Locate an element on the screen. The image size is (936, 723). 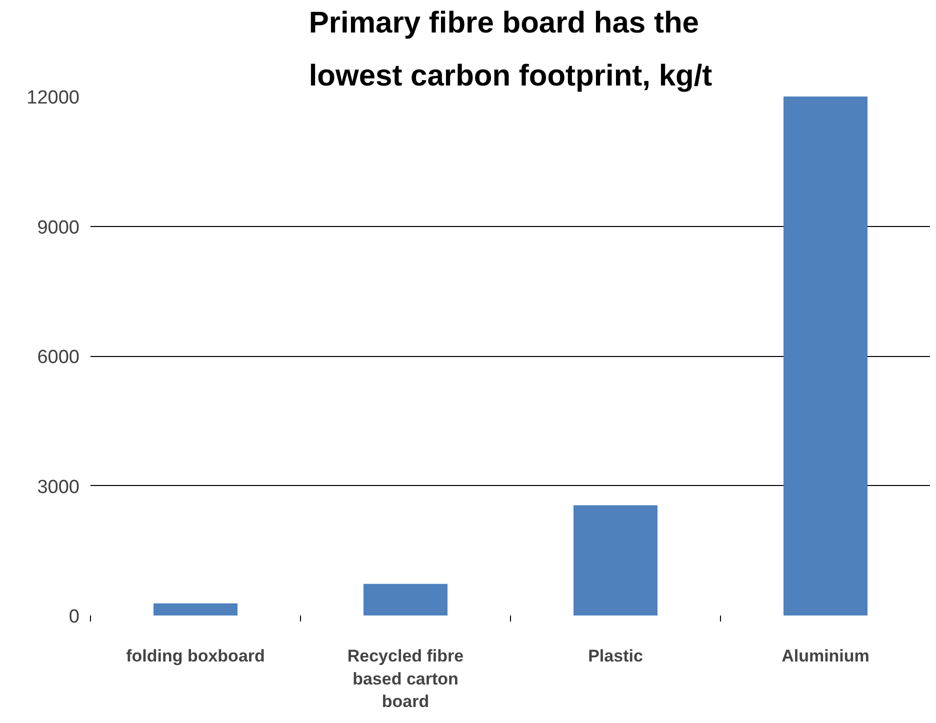
x-tick-label: Plastic is located at coordinates (615, 656).